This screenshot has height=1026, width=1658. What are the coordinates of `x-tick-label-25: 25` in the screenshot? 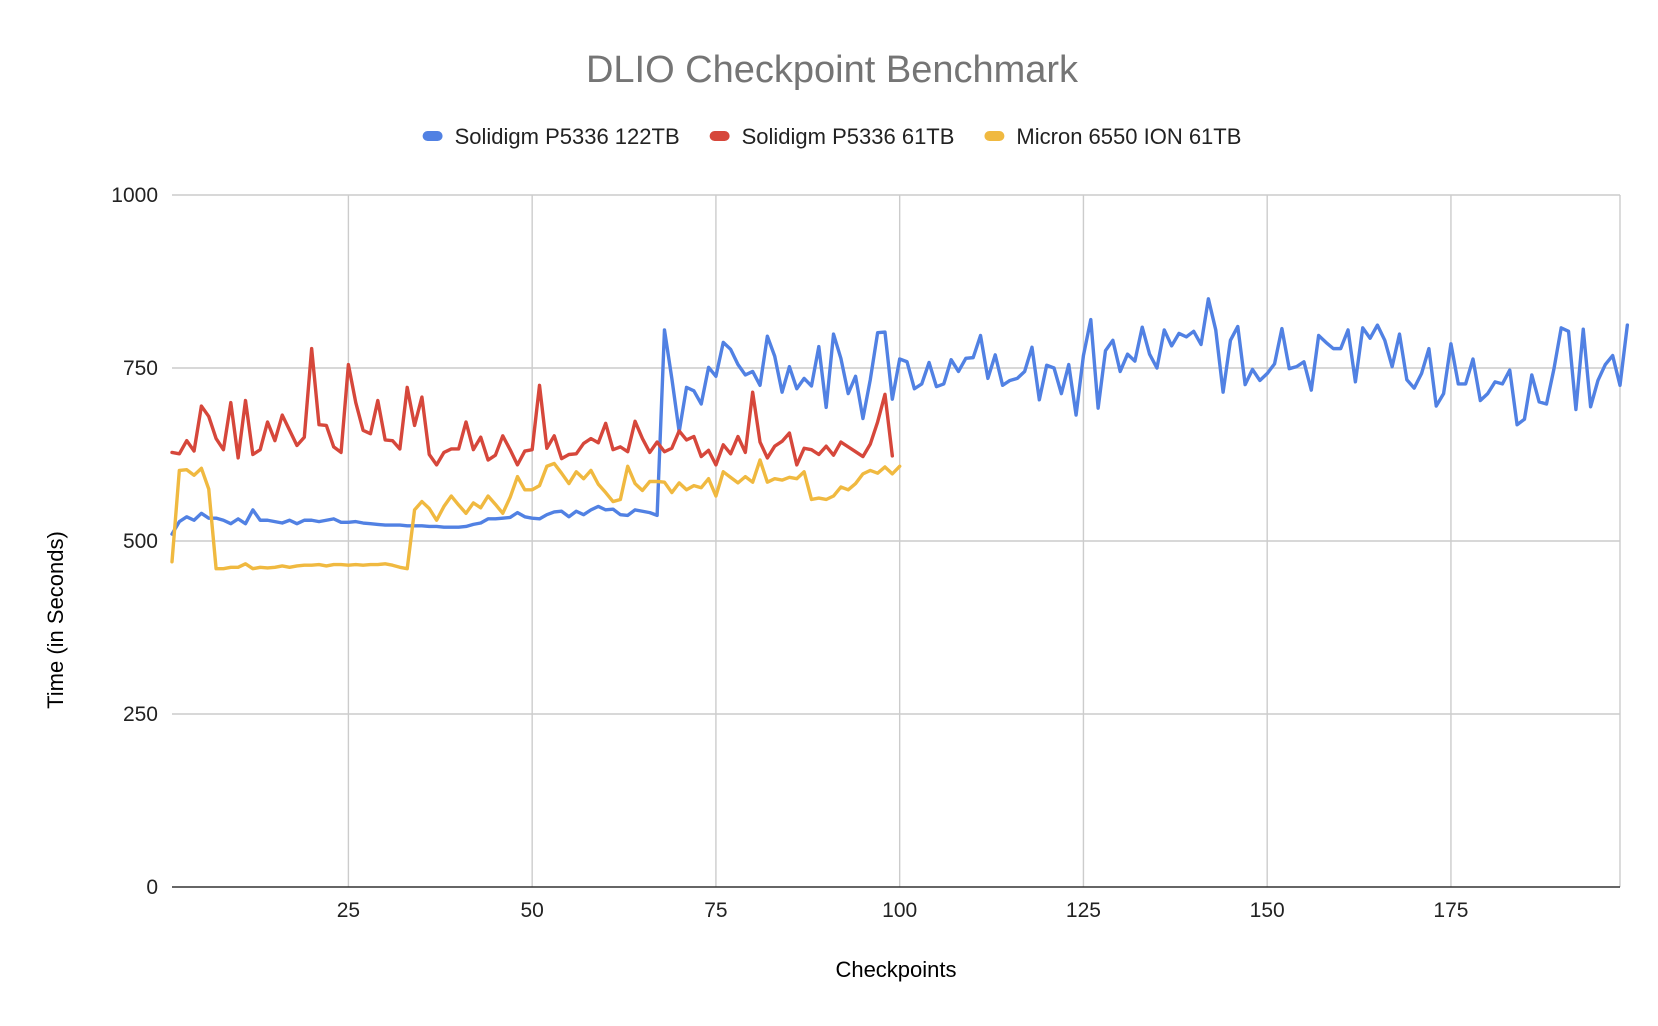 It's located at (348, 910).